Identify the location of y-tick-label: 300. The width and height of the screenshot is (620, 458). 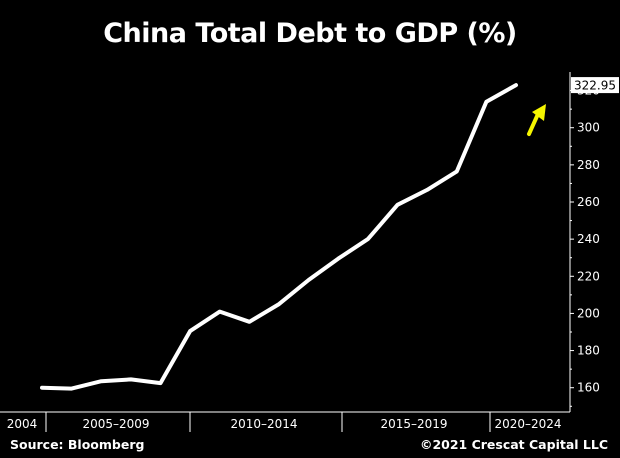
(588, 128).